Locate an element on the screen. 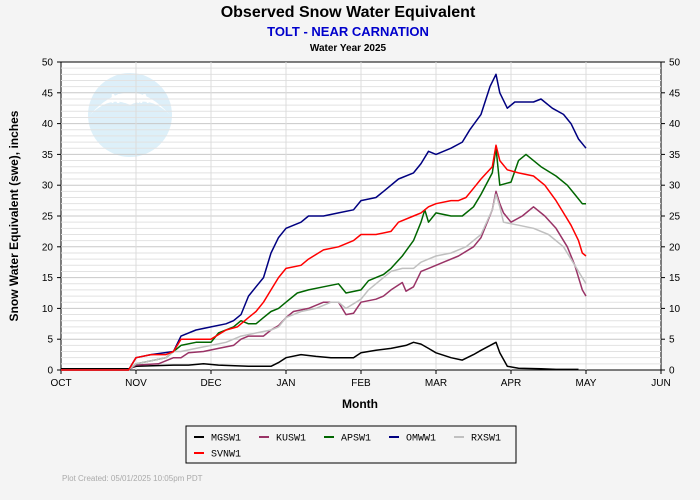 The image size is (700, 500). chart-subtitle: TOLT - NEAR CARNATION is located at coordinates (348, 31).